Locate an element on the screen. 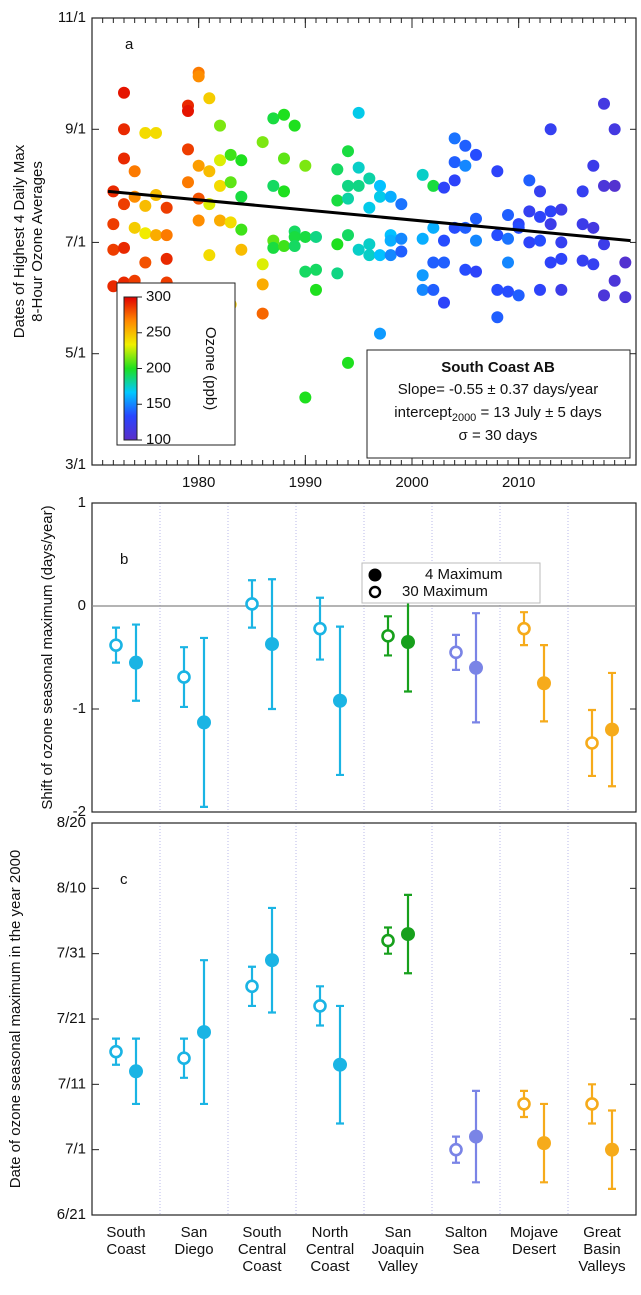 The height and width of the screenshot is (1295, 641). x-tick-label: 2000 is located at coordinates (411, 482).